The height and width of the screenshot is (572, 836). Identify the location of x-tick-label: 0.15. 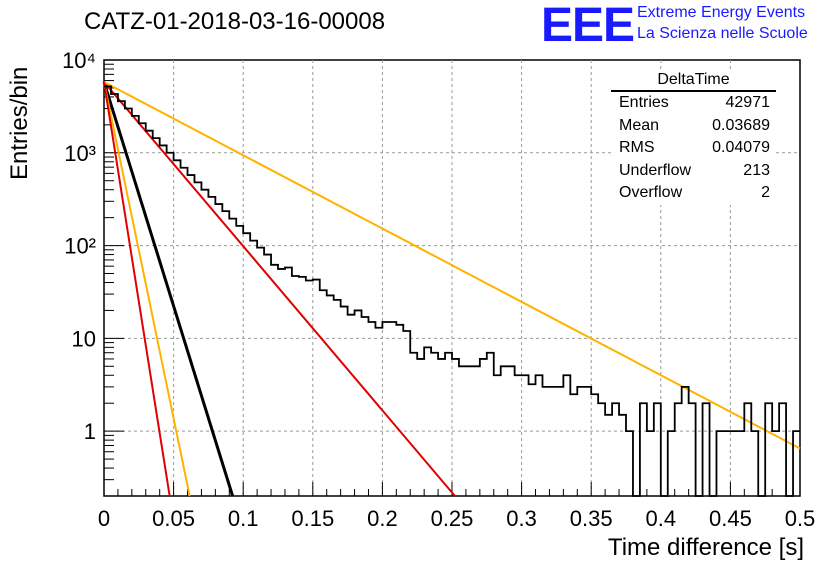
(312, 518).